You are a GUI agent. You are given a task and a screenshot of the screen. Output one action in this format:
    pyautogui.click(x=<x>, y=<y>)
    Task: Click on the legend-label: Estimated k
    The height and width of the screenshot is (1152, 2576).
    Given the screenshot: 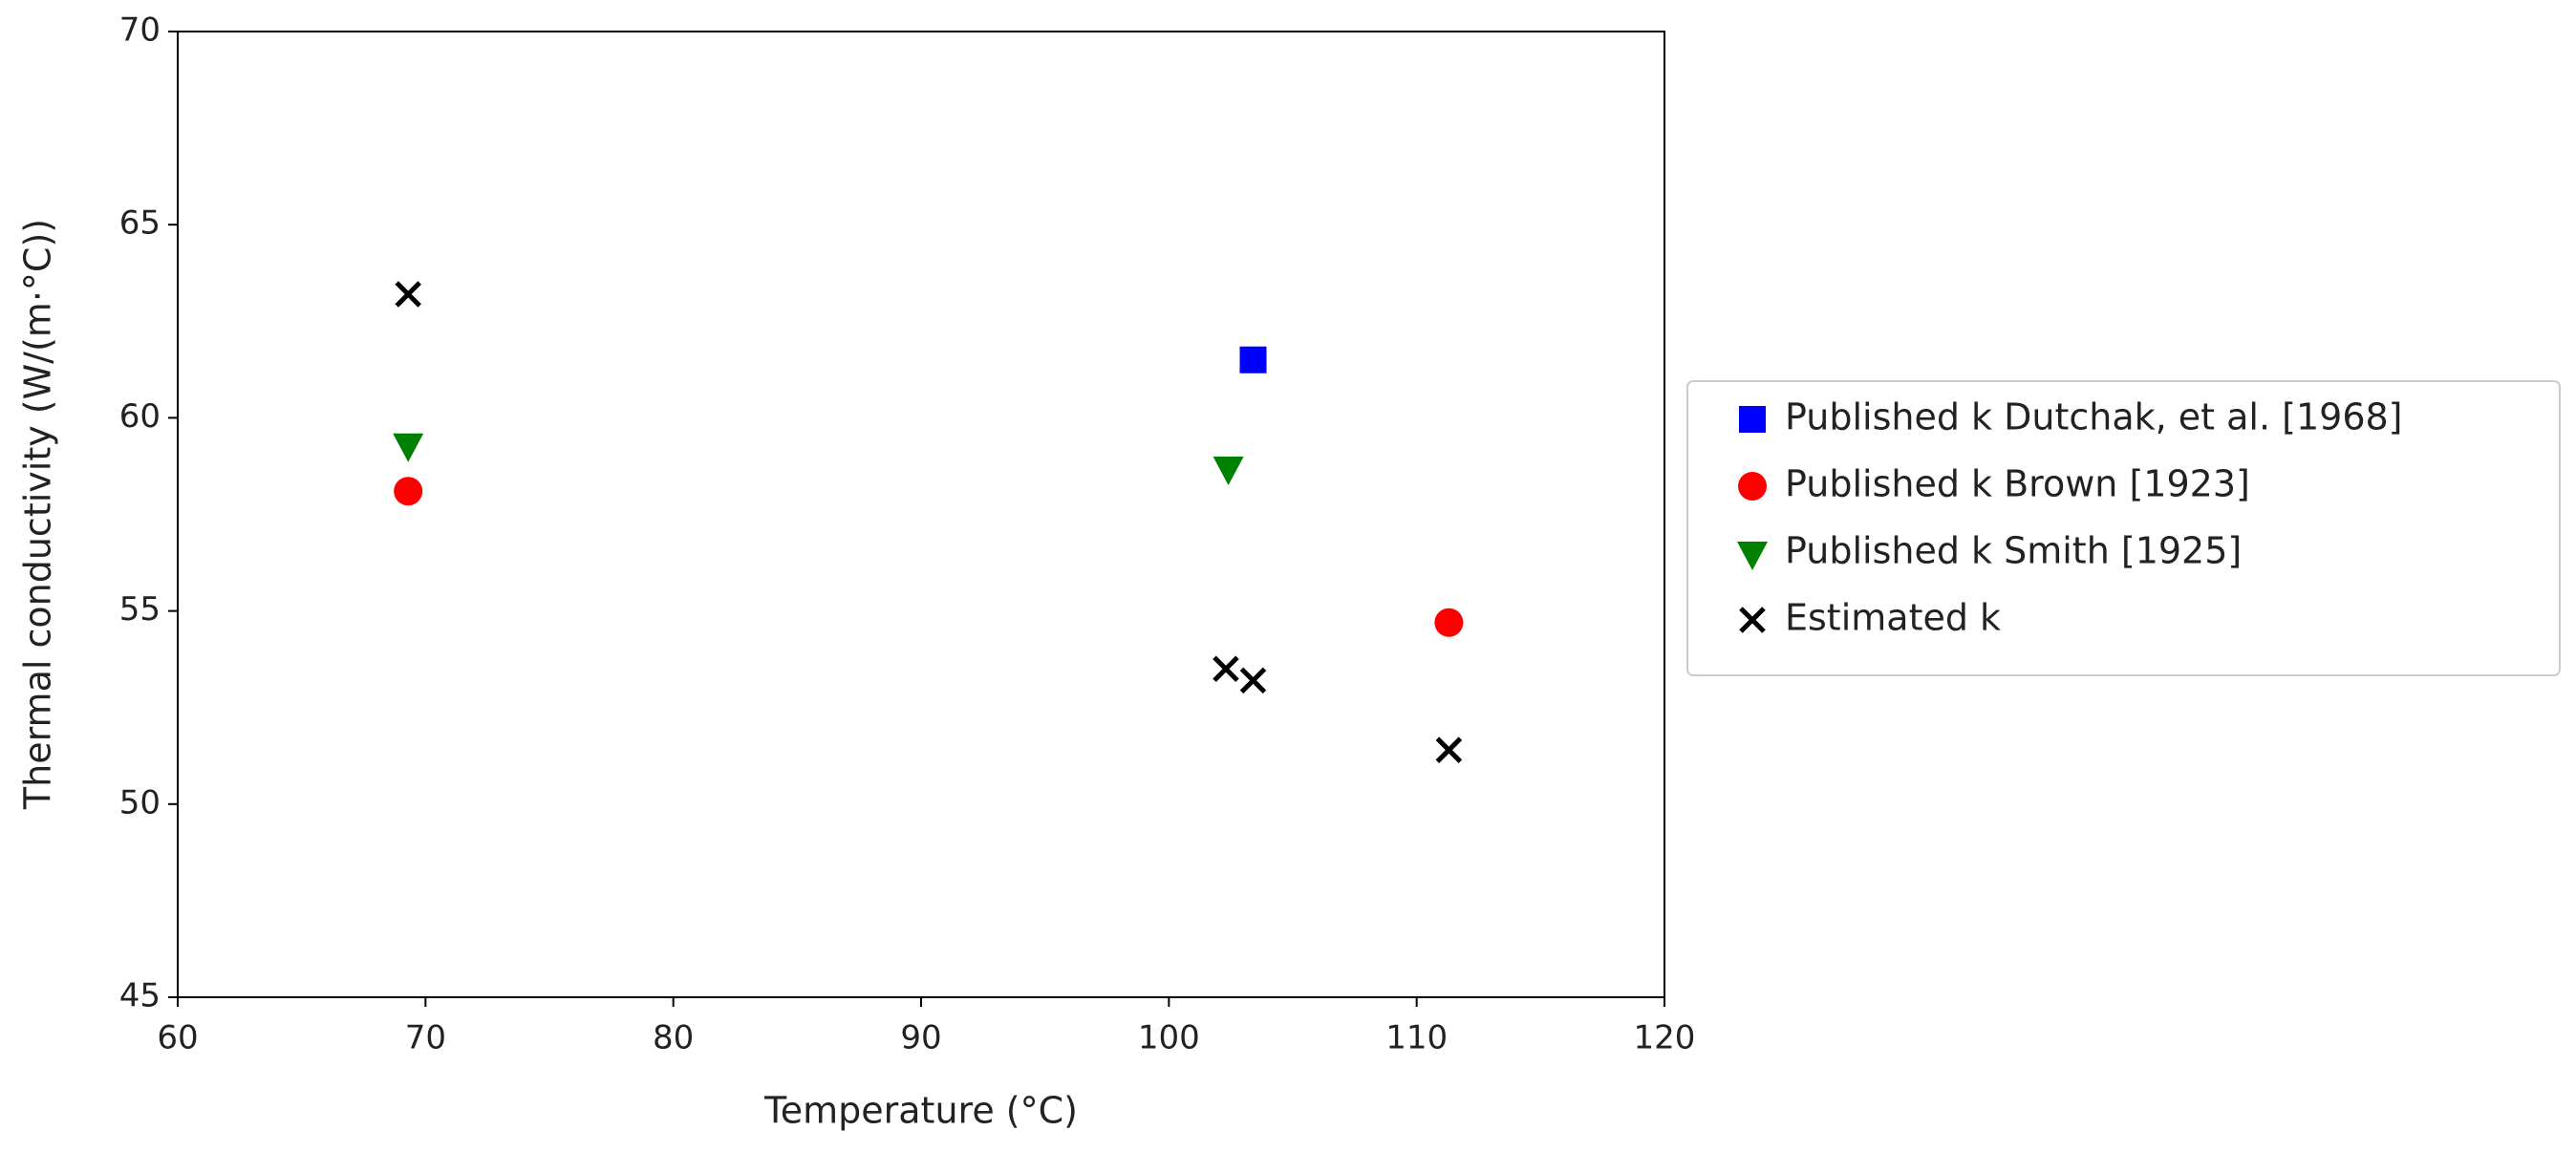 What is the action you would take?
    pyautogui.click(x=1893, y=618)
    